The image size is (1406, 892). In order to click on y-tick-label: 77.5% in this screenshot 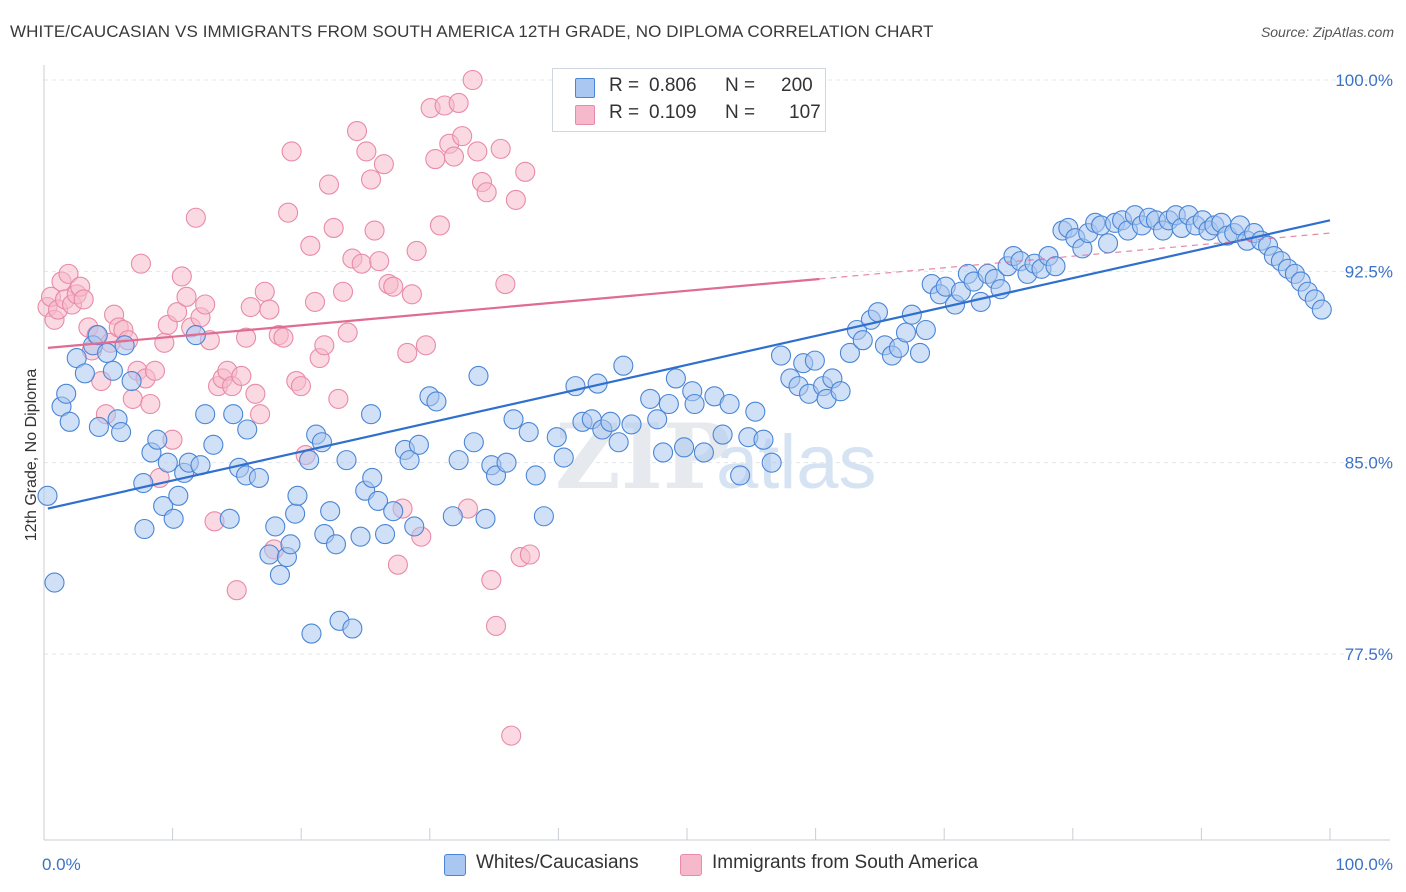, I will do `click(1369, 654)`.